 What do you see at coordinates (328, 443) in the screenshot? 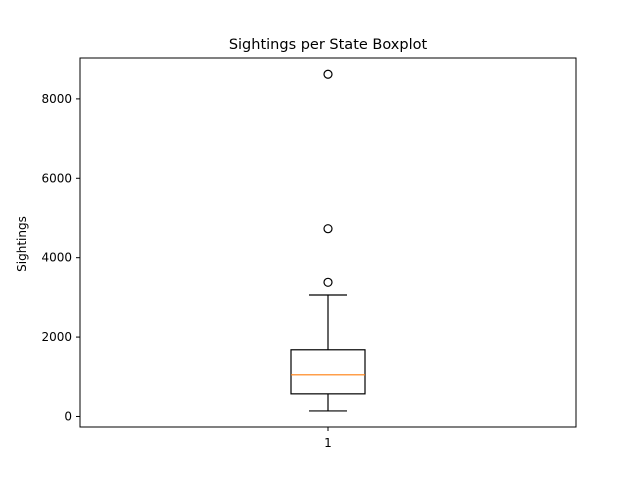
I see `x-tick-label: 1` at bounding box center [328, 443].